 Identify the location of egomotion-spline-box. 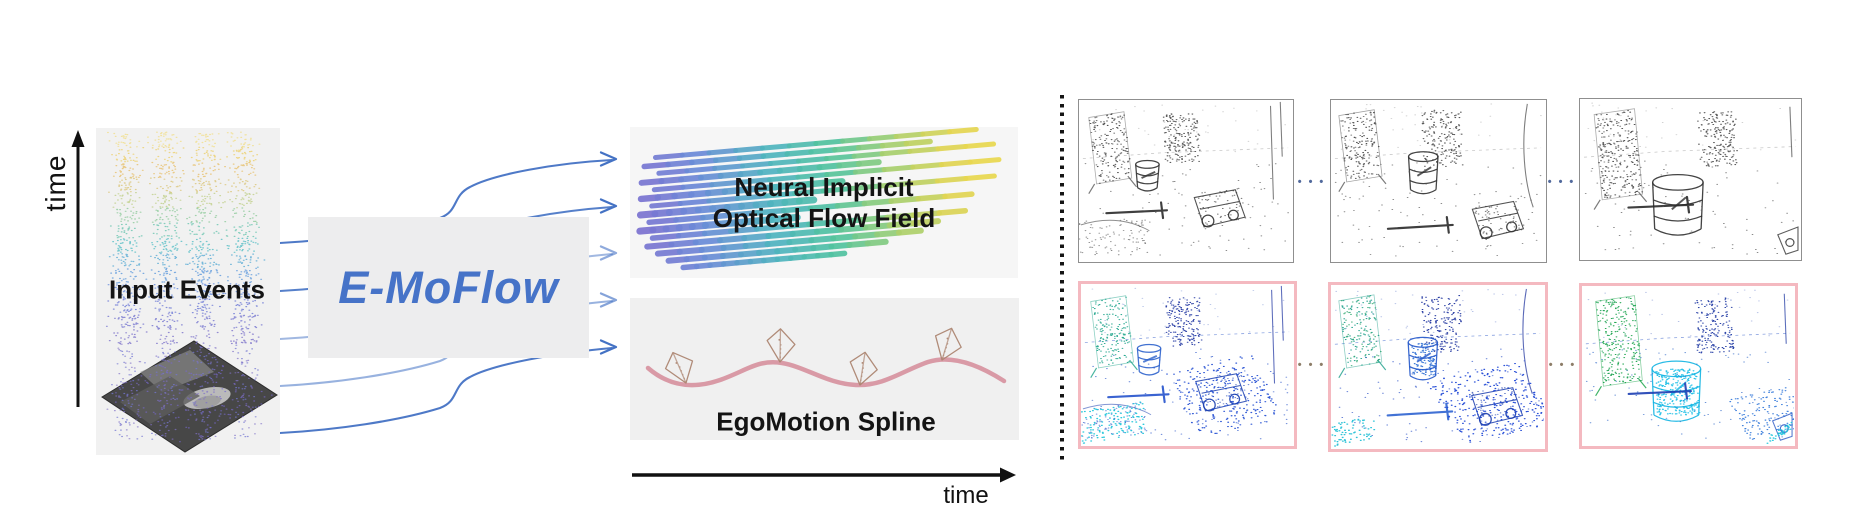
(824, 369).